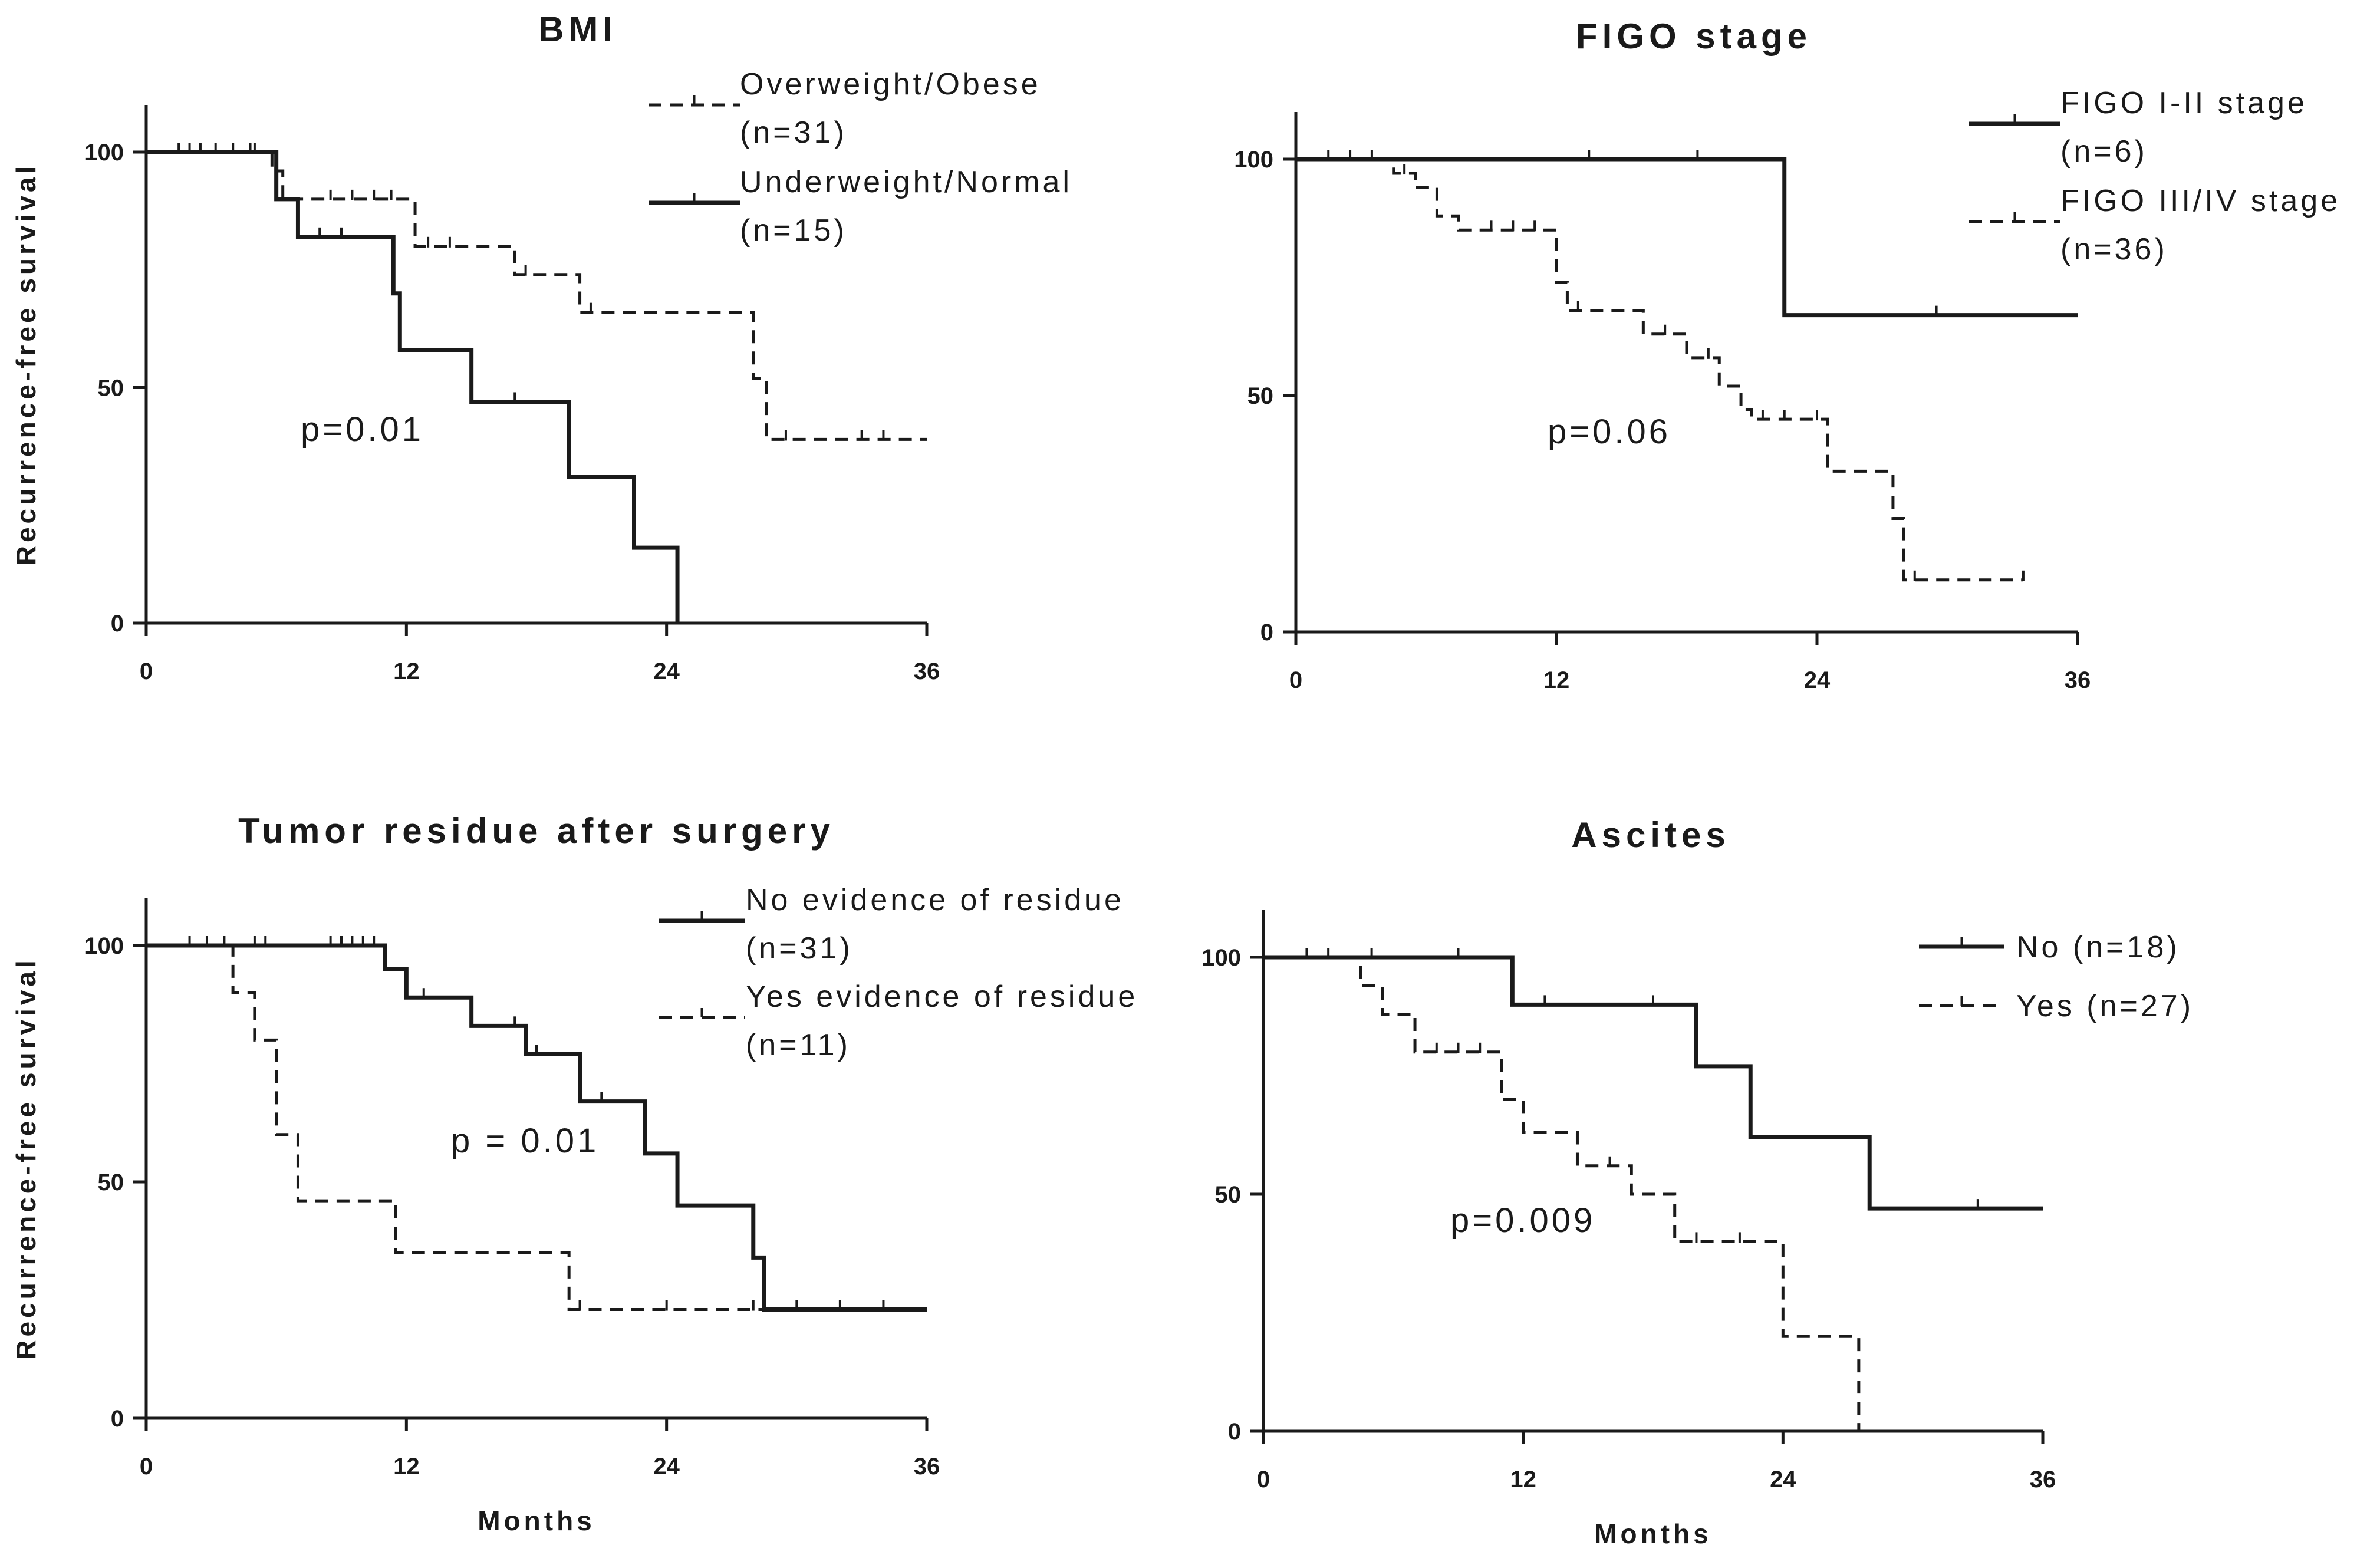 Image resolution: width=2380 pixels, height=1555 pixels. Describe the element at coordinates (536, 831) in the screenshot. I see `panel-title: Tumor residue after surgery` at that location.